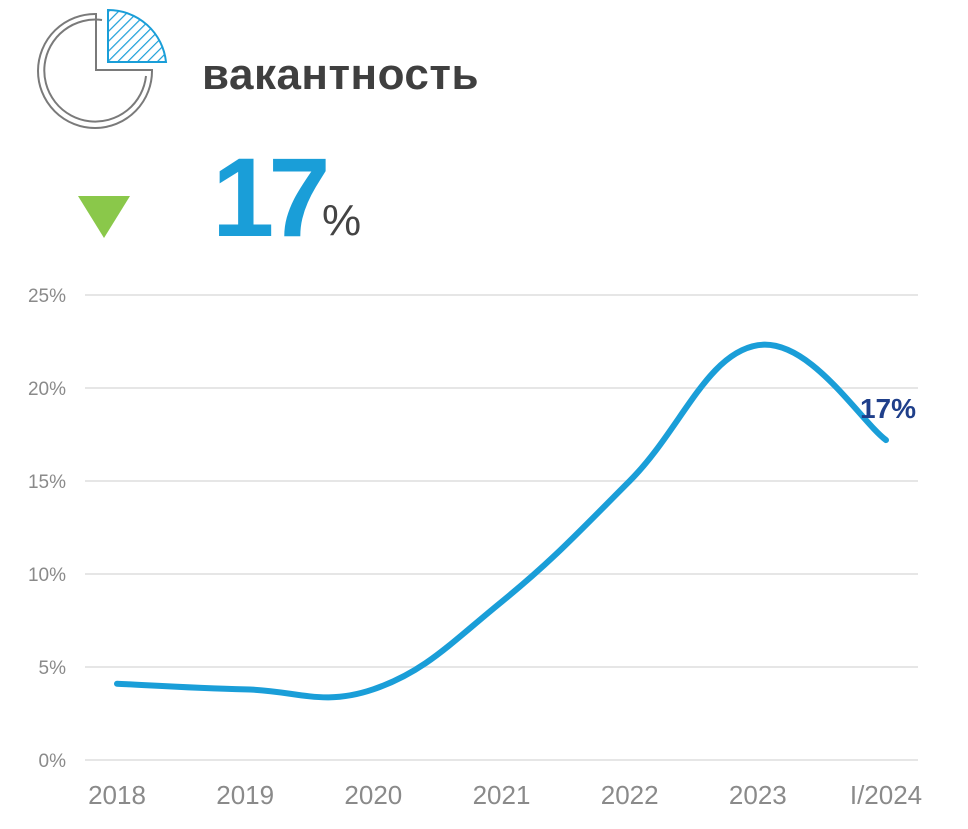 This screenshot has height=829, width=968. Describe the element at coordinates (47, 575) in the screenshot. I see `y-tick-label: 10%` at that location.